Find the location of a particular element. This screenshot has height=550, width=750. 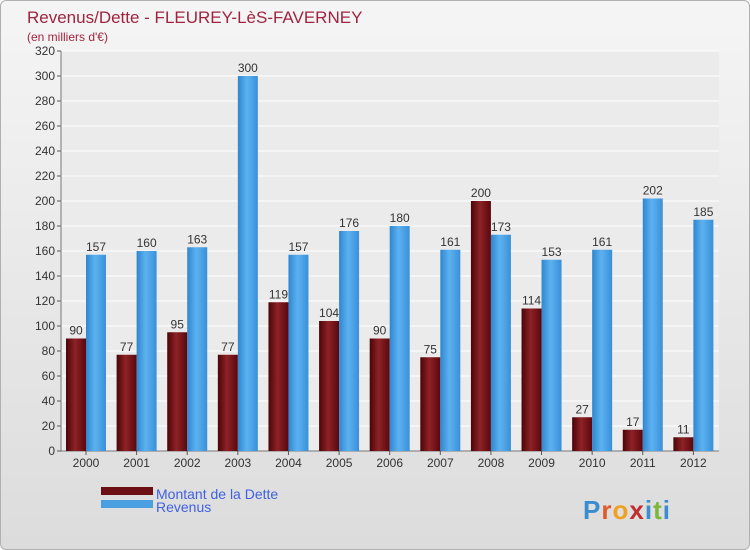

revenue-data-label: 176 is located at coordinates (349, 223).